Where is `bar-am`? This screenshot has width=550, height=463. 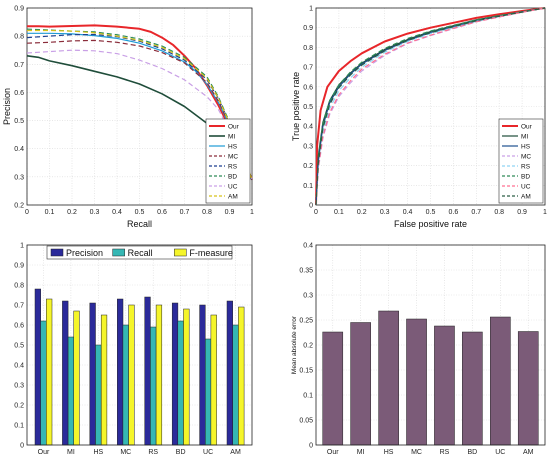
bar-am is located at coordinates (528, 388).